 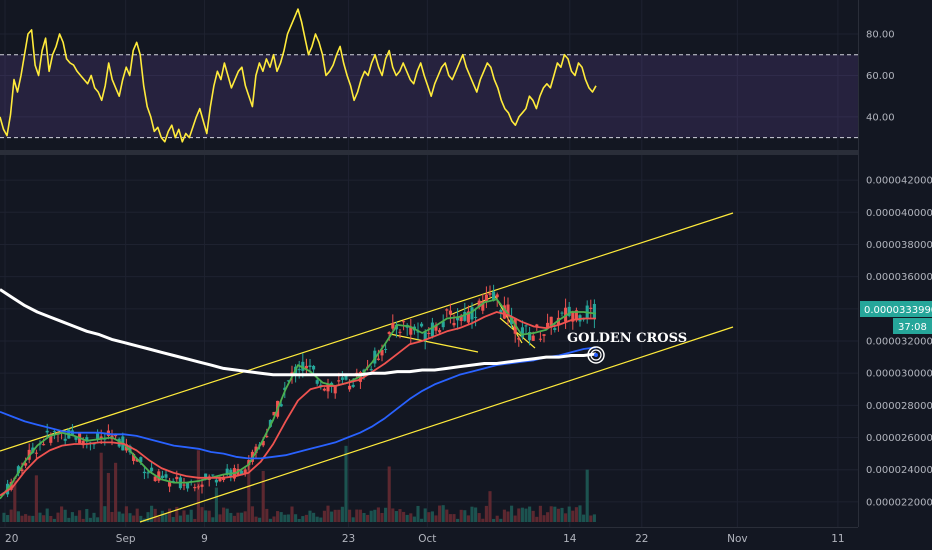 What do you see at coordinates (880, 117) in the screenshot?
I see `rsi-tick-label: 40.00` at bounding box center [880, 117].